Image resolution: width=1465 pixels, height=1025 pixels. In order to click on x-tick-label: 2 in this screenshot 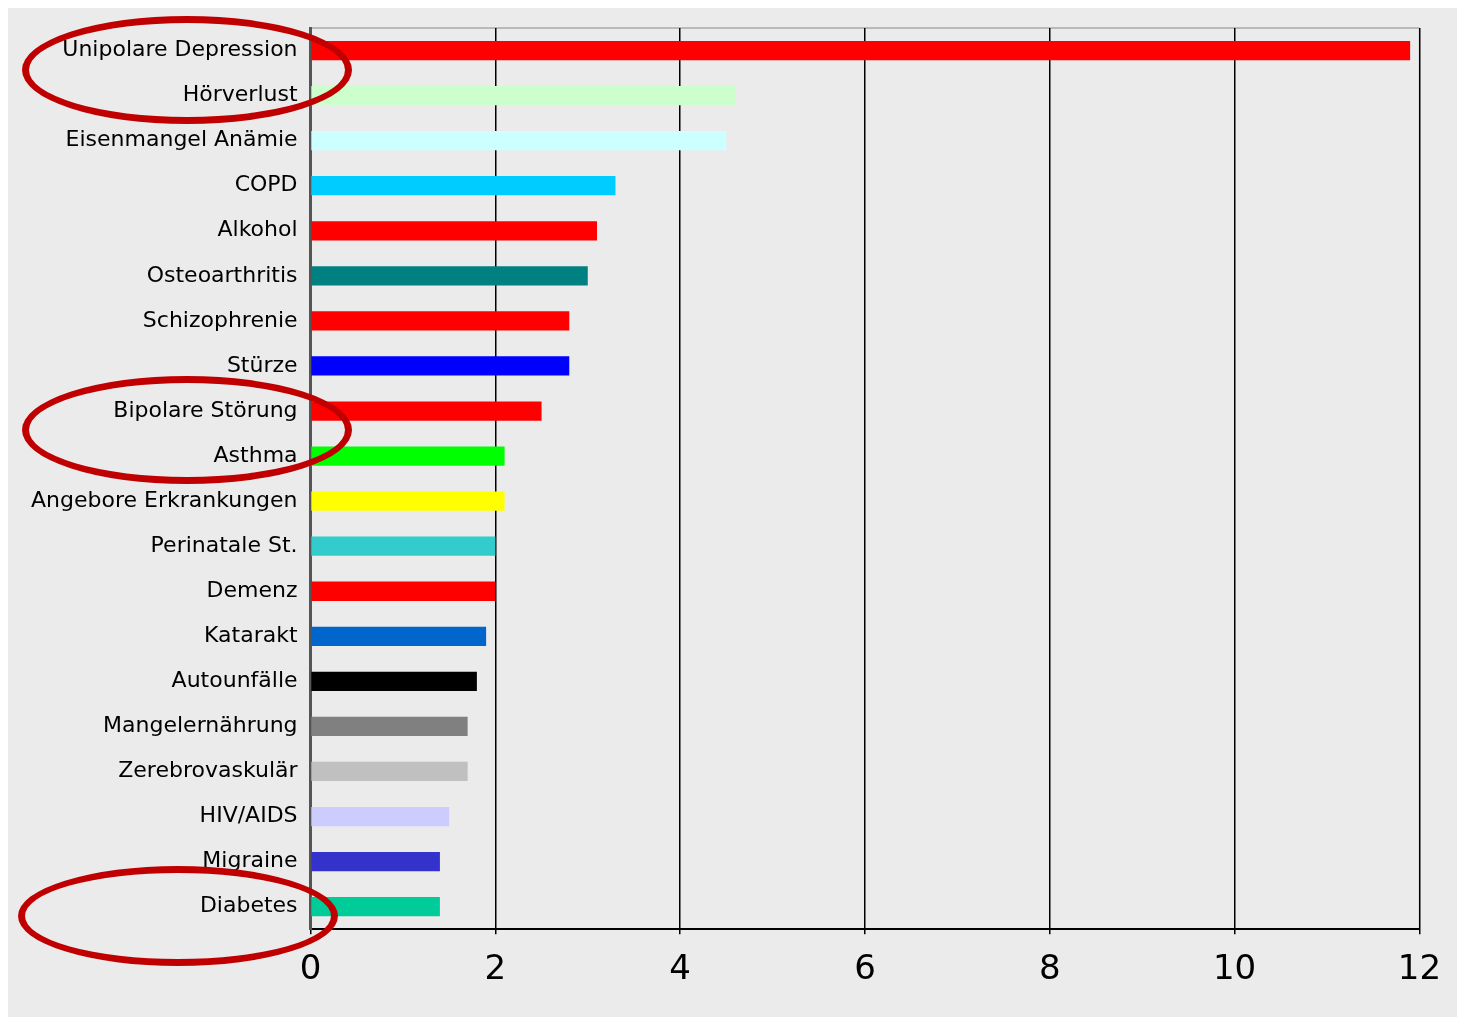, I will do `click(495, 967)`.